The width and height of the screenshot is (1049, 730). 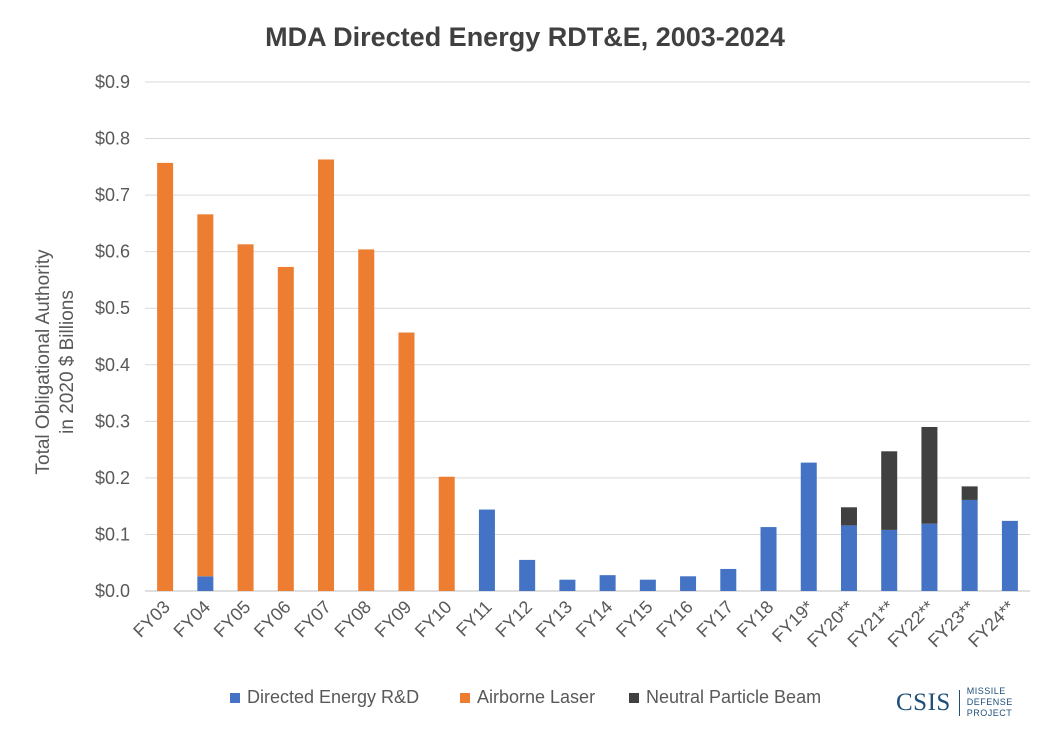 What do you see at coordinates (353, 619) in the screenshot?
I see `x-tick-label: FY08` at bounding box center [353, 619].